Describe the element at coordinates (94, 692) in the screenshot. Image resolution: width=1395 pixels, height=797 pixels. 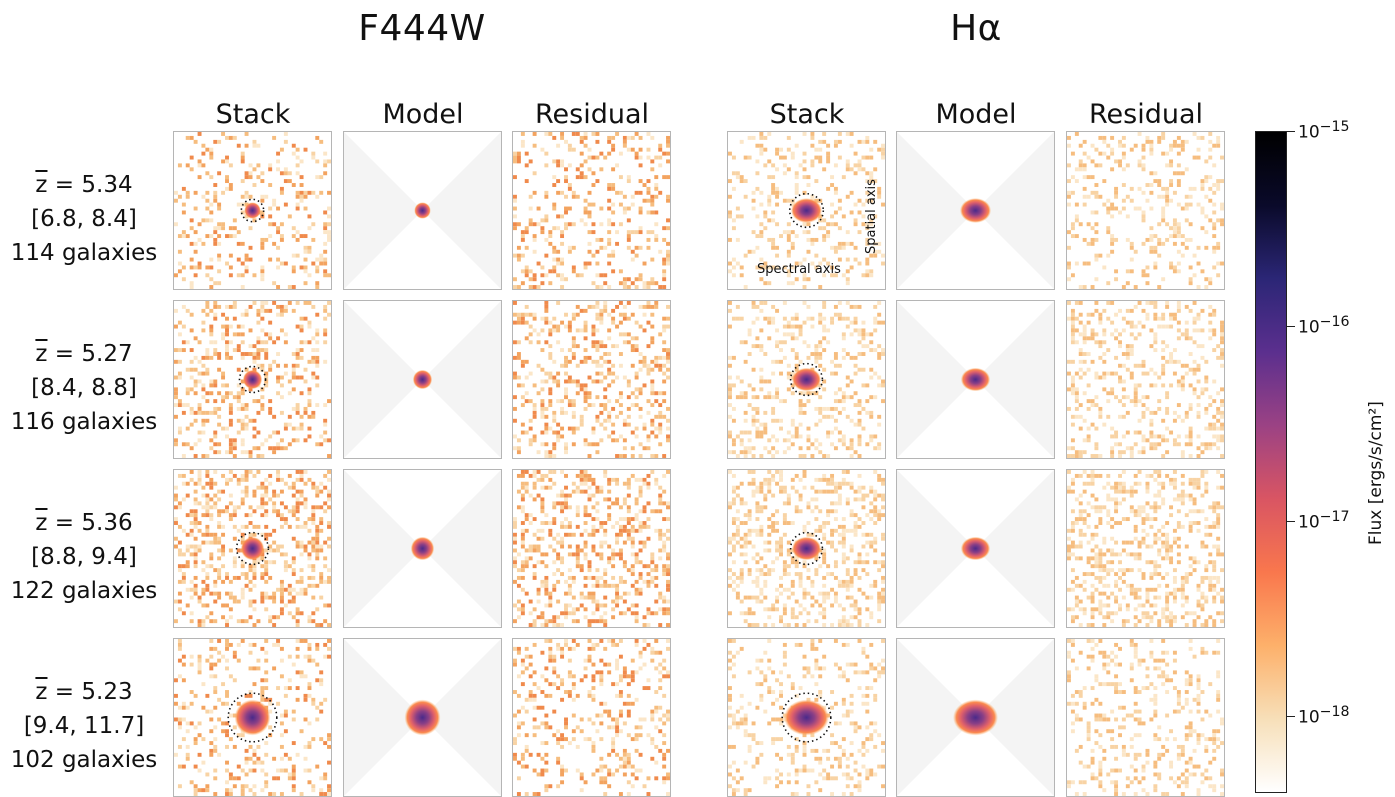
I see `z-value: = 5.23` at that location.